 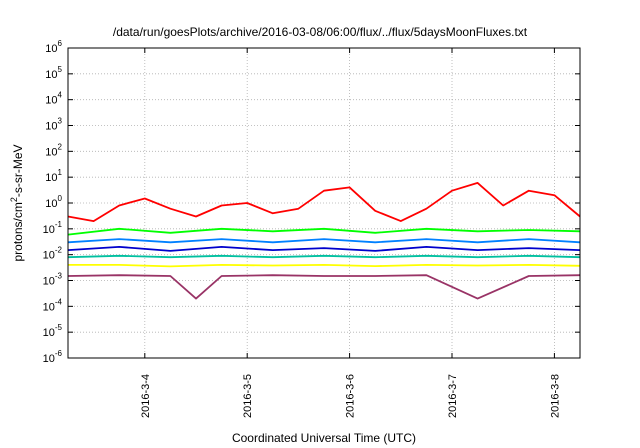 What do you see at coordinates (53, 228) in the screenshot?
I see `y-tick-label: 10⁻¹` at bounding box center [53, 228].